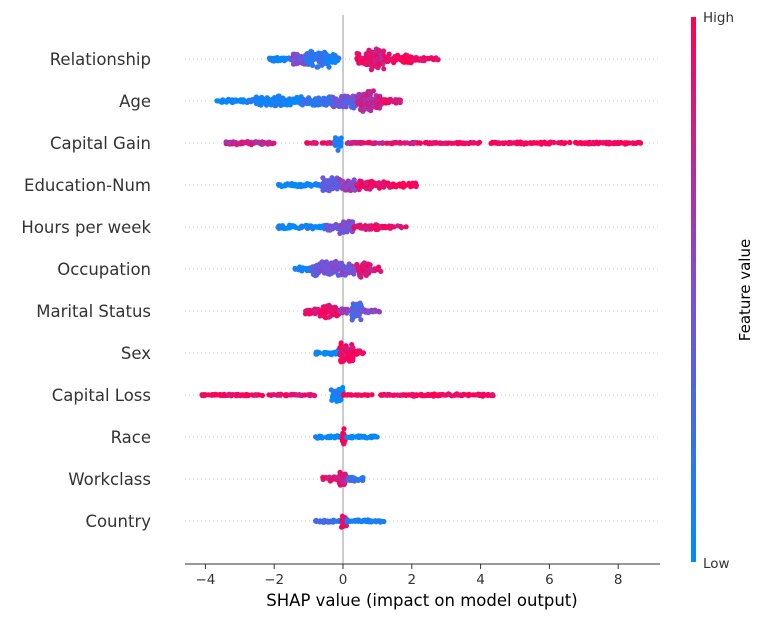 This screenshot has height=624, width=765. What do you see at coordinates (718, 18) in the screenshot?
I see `colorbar-high-label: High` at bounding box center [718, 18].